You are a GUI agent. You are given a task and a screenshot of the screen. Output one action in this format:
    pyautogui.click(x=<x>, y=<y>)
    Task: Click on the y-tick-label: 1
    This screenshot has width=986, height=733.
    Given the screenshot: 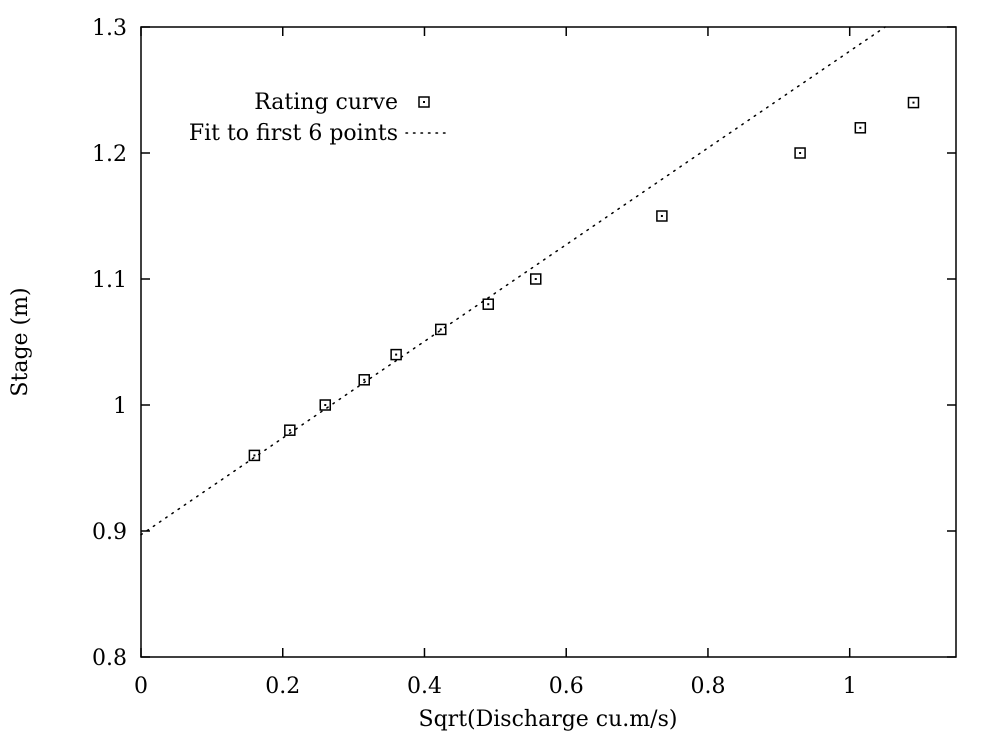 What is the action you would take?
    pyautogui.click(x=120, y=406)
    